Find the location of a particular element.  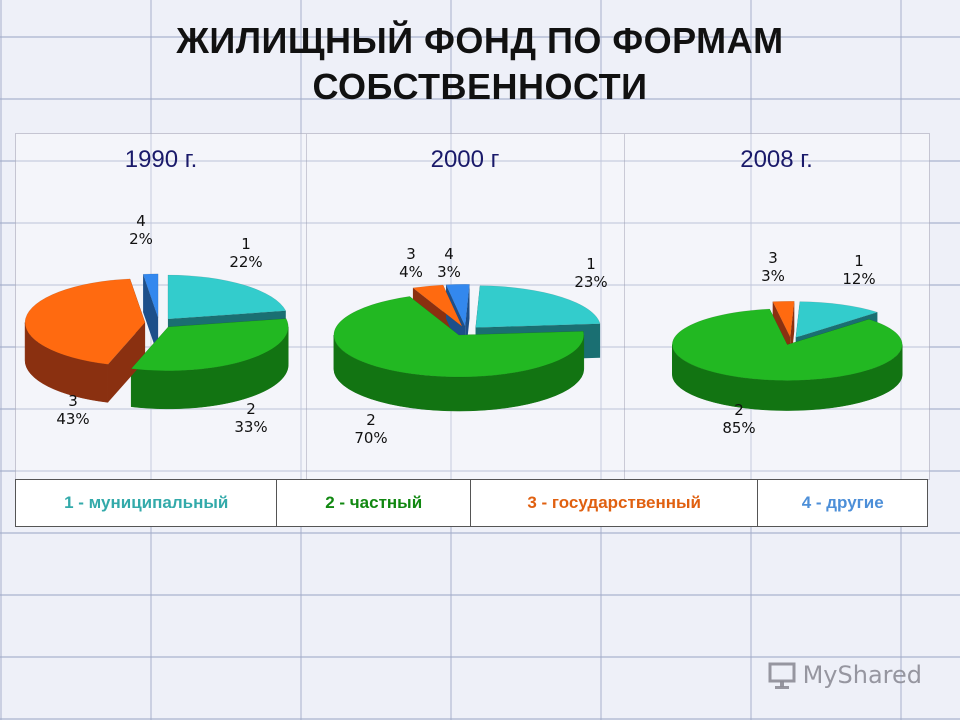

presentation-icon is located at coordinates (782, 675).